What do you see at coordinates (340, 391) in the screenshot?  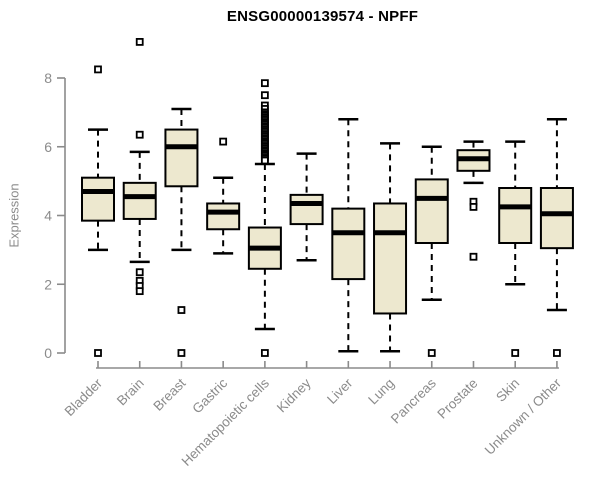 I see `x-tick-label: Liver` at bounding box center [340, 391].